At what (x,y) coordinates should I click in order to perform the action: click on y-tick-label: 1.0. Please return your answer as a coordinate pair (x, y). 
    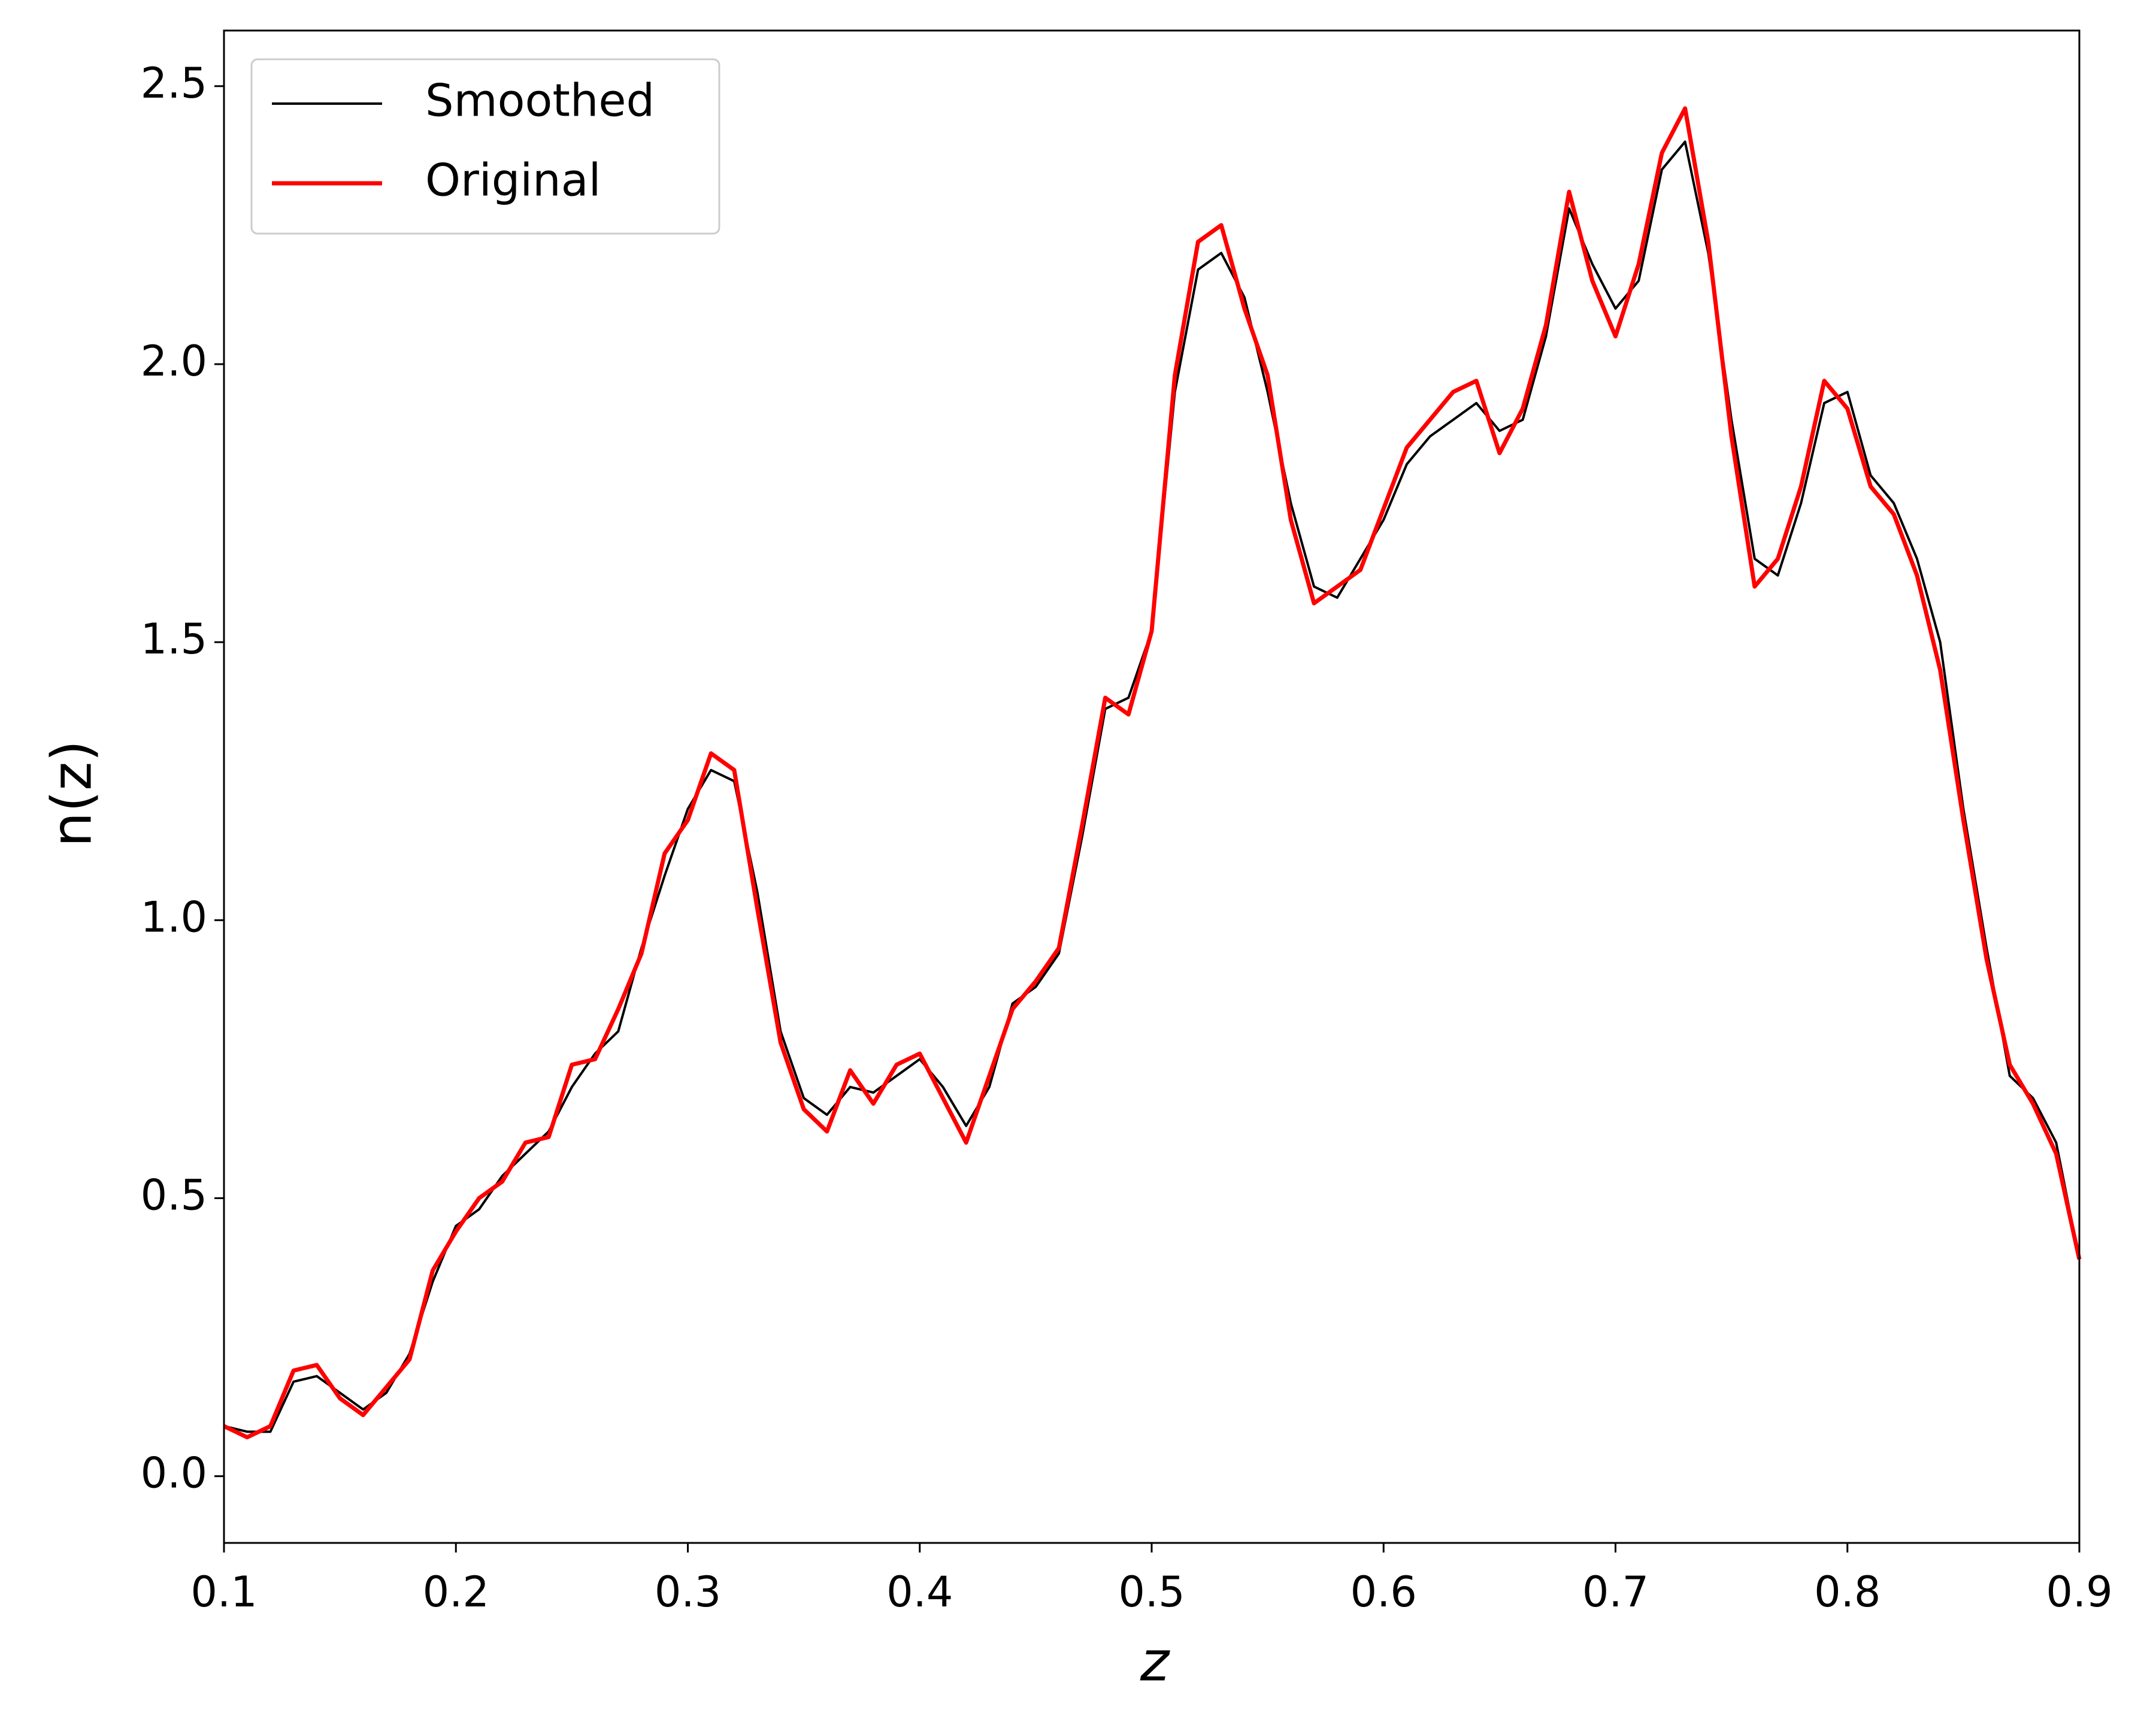
    Looking at the image, I should click on (174, 917).